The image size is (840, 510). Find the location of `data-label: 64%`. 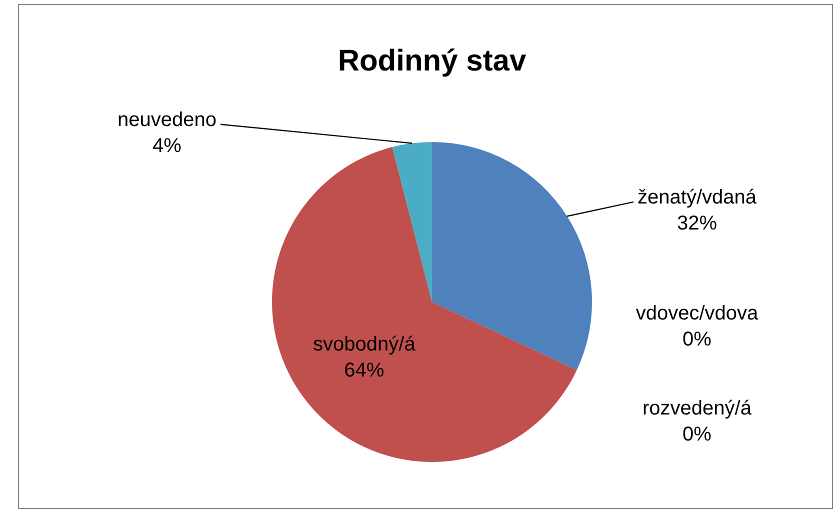

data-label: 64% is located at coordinates (364, 371).